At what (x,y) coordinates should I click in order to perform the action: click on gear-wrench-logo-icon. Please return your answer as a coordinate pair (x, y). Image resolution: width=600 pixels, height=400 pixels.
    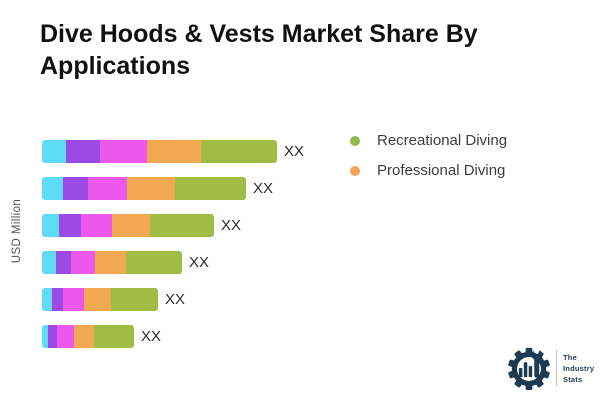
    Looking at the image, I should click on (529, 368).